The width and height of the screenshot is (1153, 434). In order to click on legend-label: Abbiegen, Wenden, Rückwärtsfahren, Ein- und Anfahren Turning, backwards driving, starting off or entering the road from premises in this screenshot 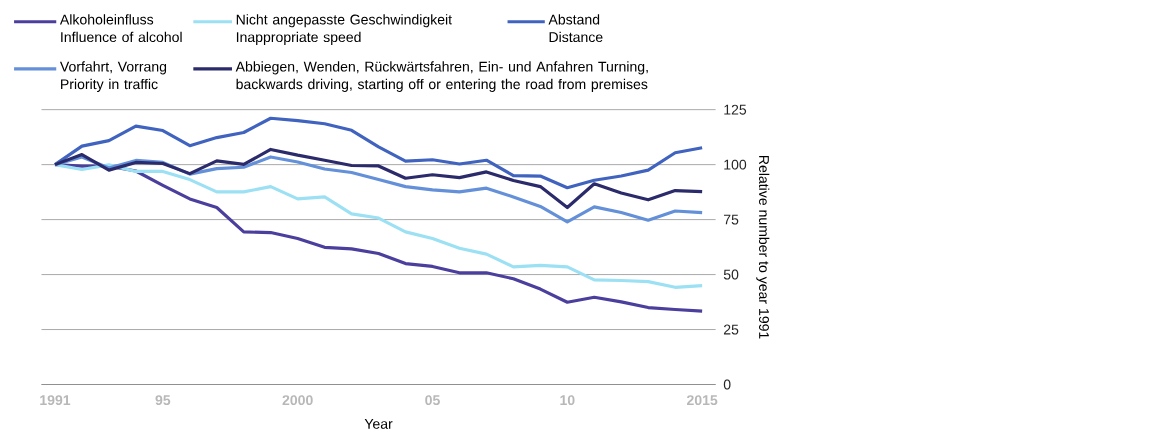, I will do `click(441, 77)`.